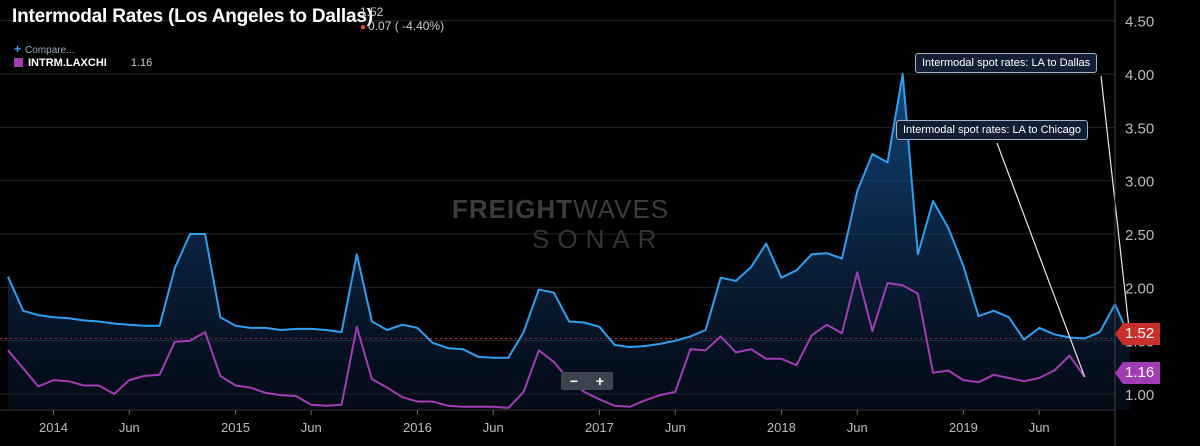 This screenshot has height=446, width=1200. Describe the element at coordinates (992, 130) in the screenshot. I see `annotation-chicago: Intermodal spot rates: LA to Chicago` at that location.